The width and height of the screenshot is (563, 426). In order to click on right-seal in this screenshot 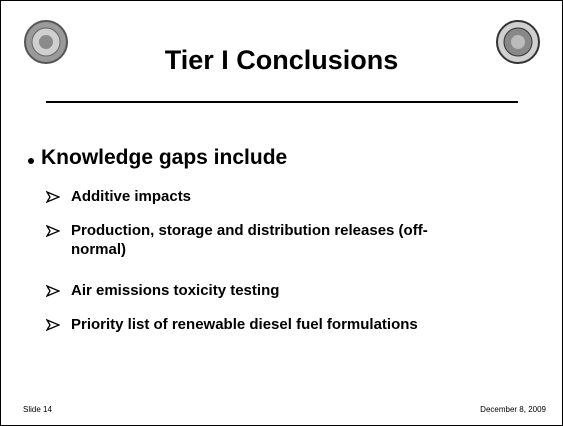, I will do `click(518, 42)`.